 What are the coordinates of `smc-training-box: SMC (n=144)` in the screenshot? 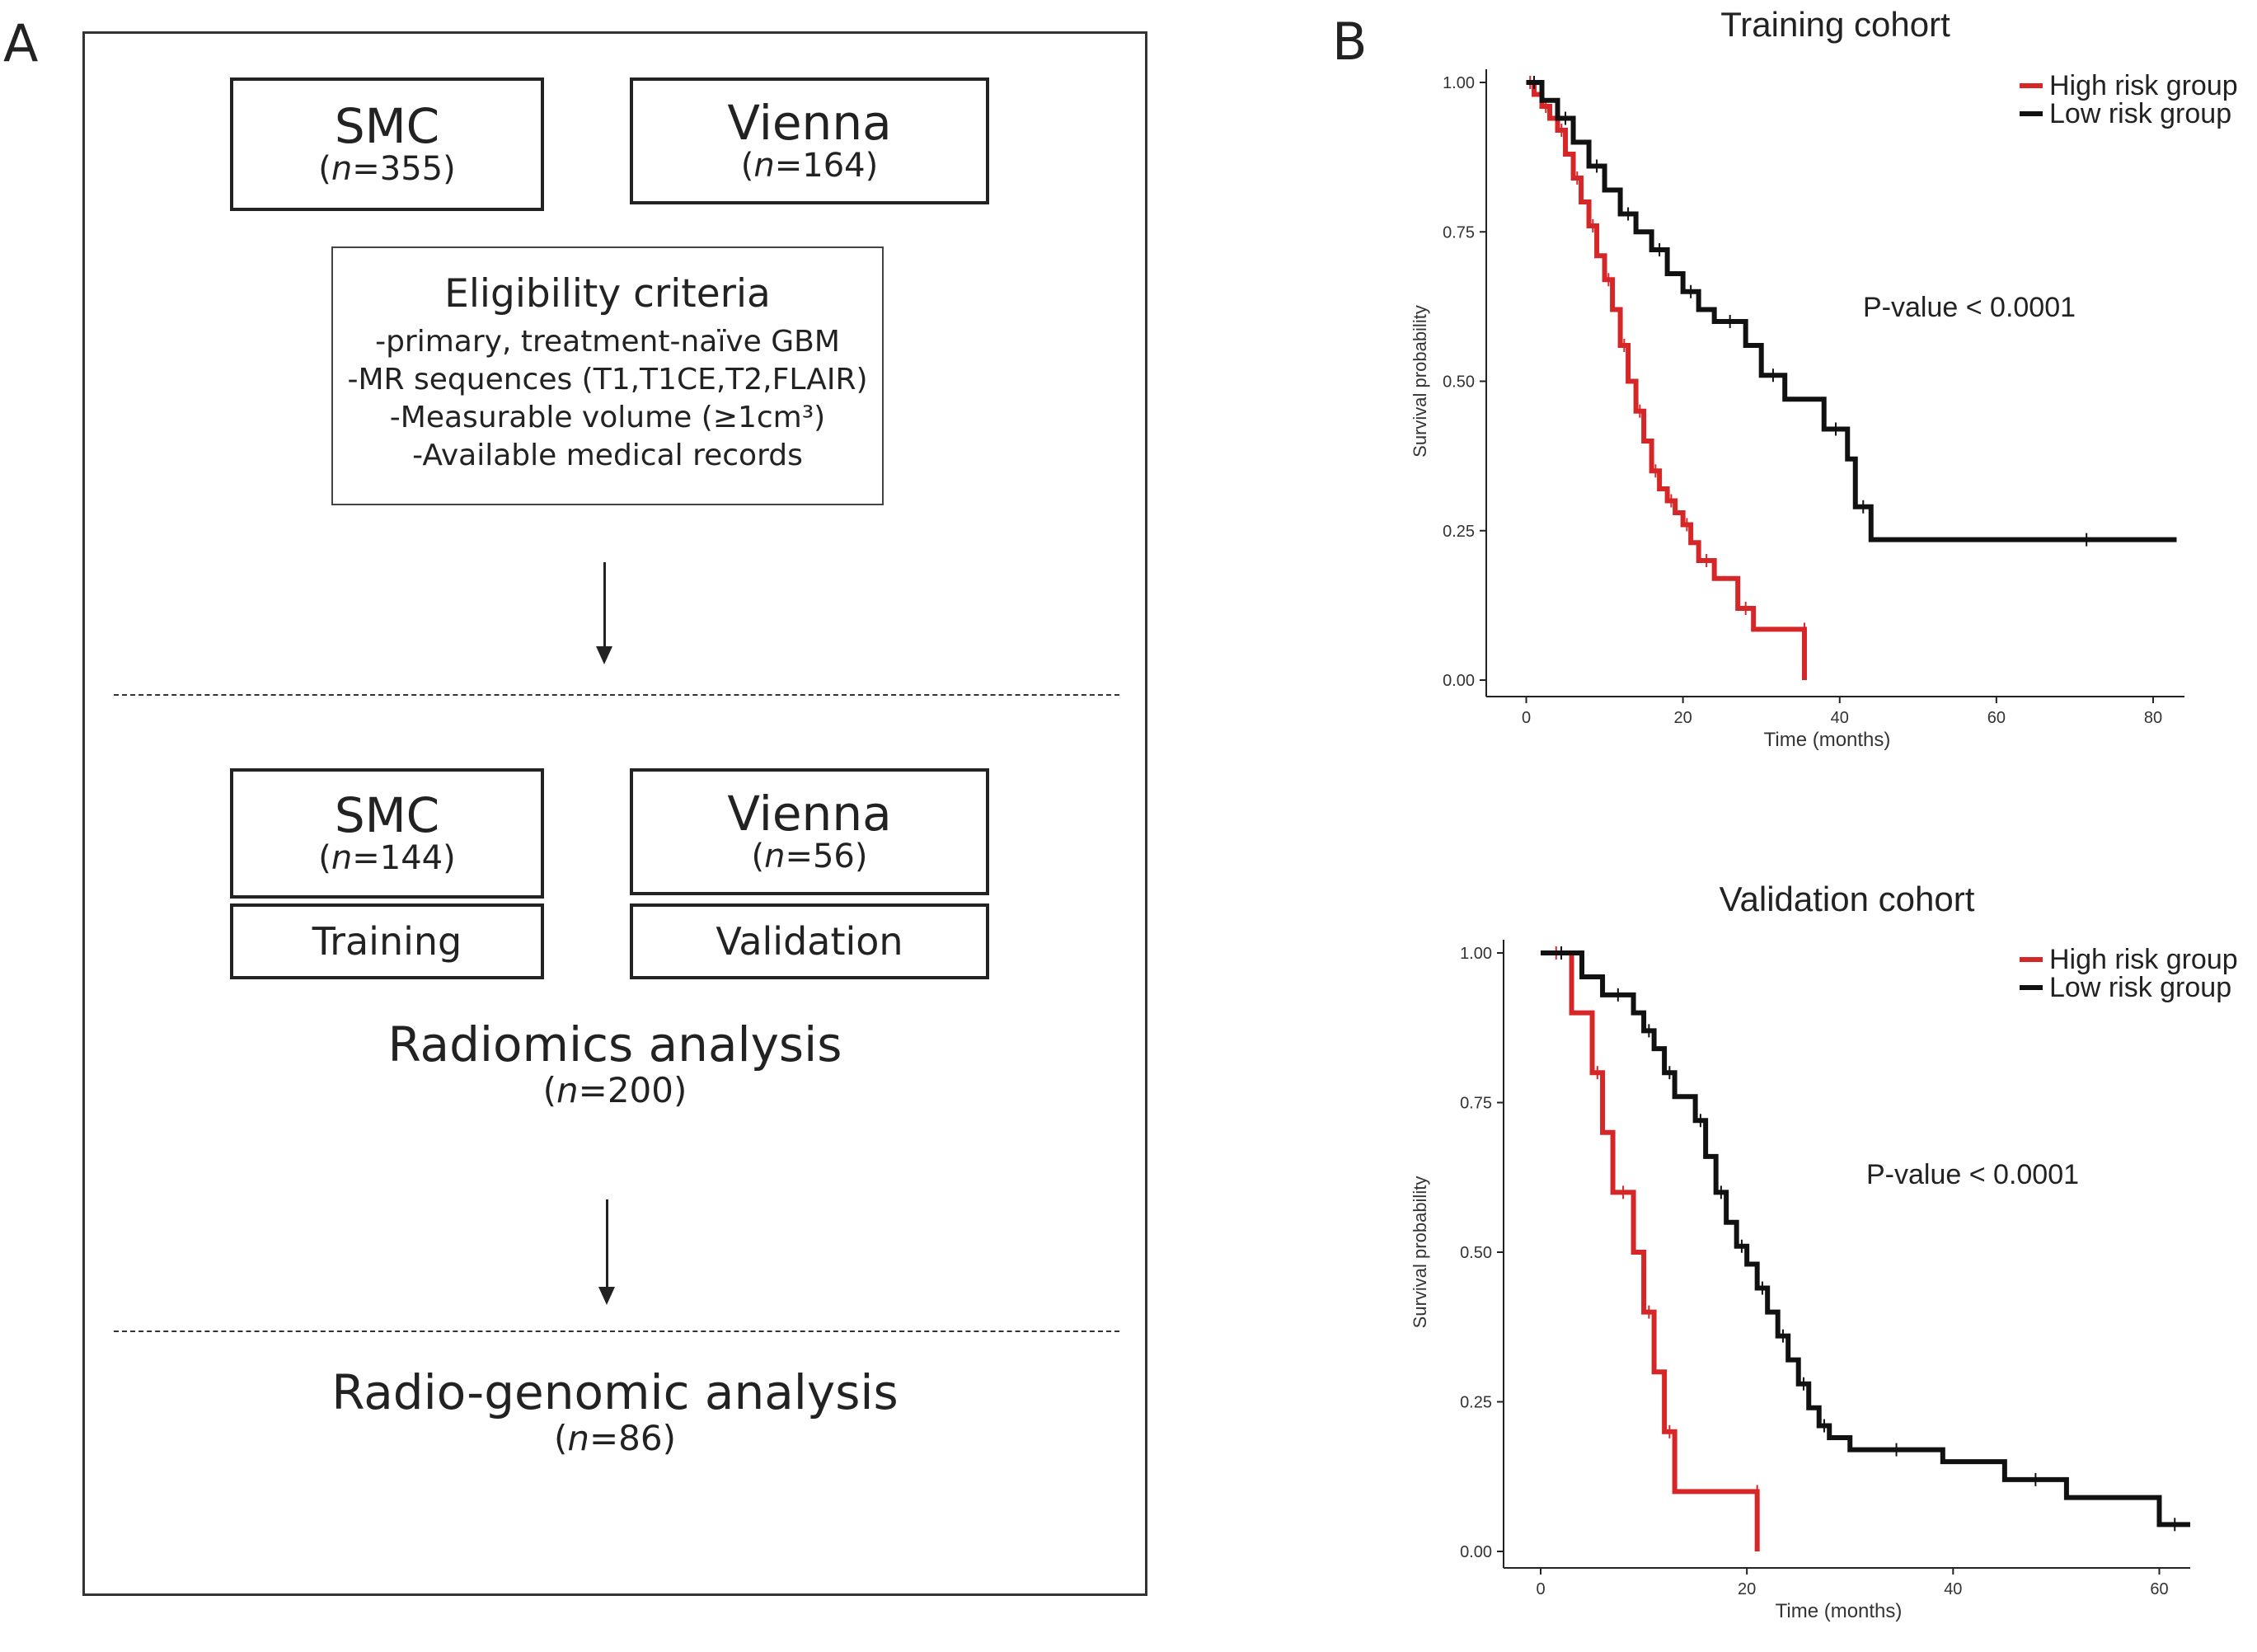 It's located at (387, 833).